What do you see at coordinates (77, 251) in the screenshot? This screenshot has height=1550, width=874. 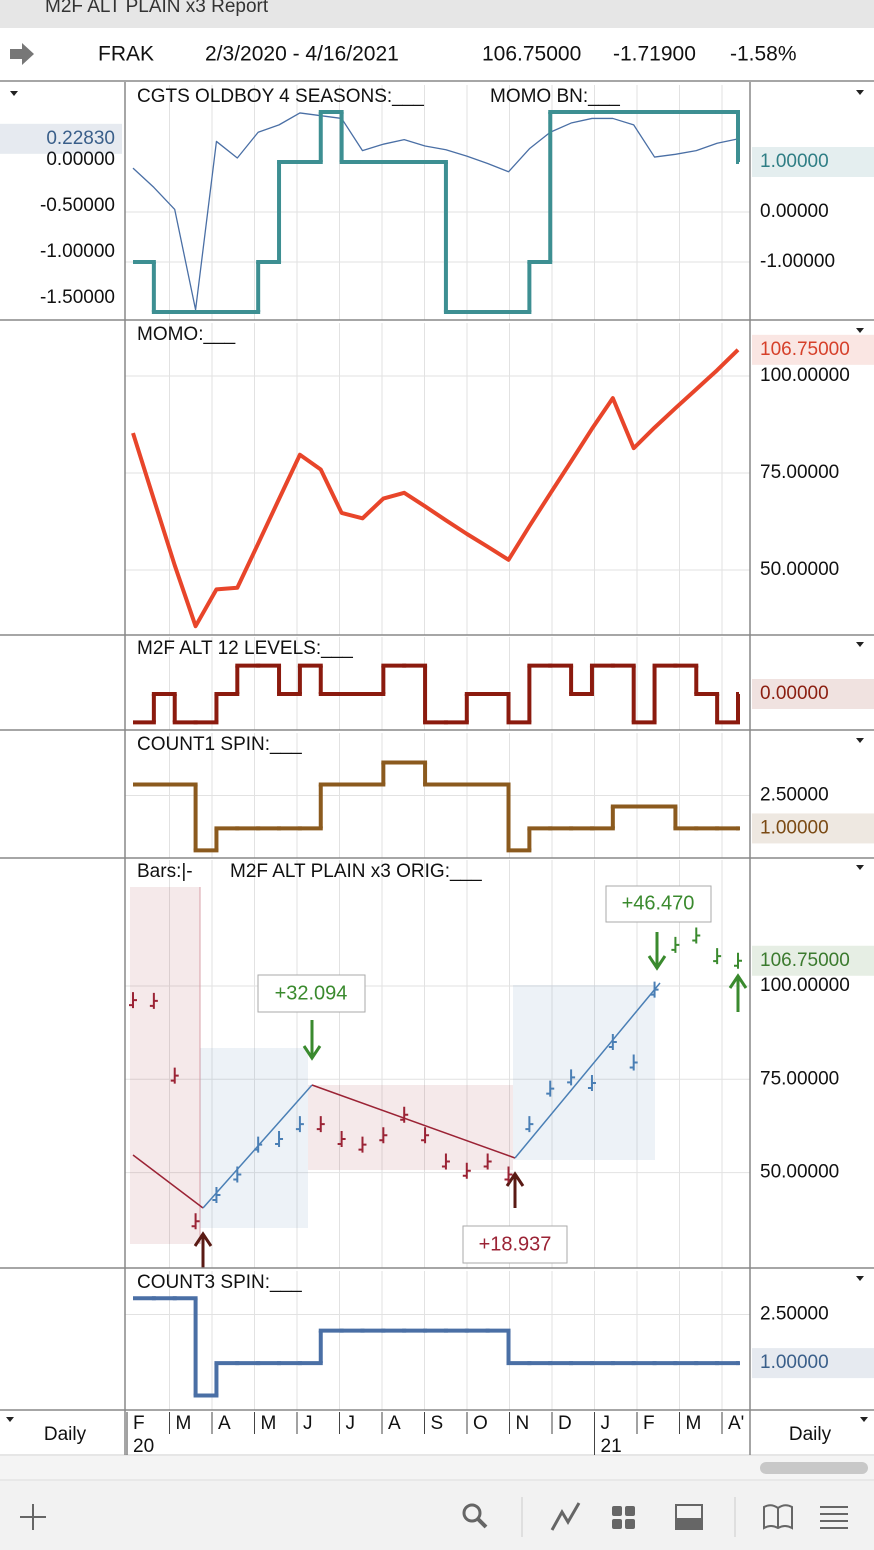 I see `left-tick-label: -1.00000` at bounding box center [77, 251].